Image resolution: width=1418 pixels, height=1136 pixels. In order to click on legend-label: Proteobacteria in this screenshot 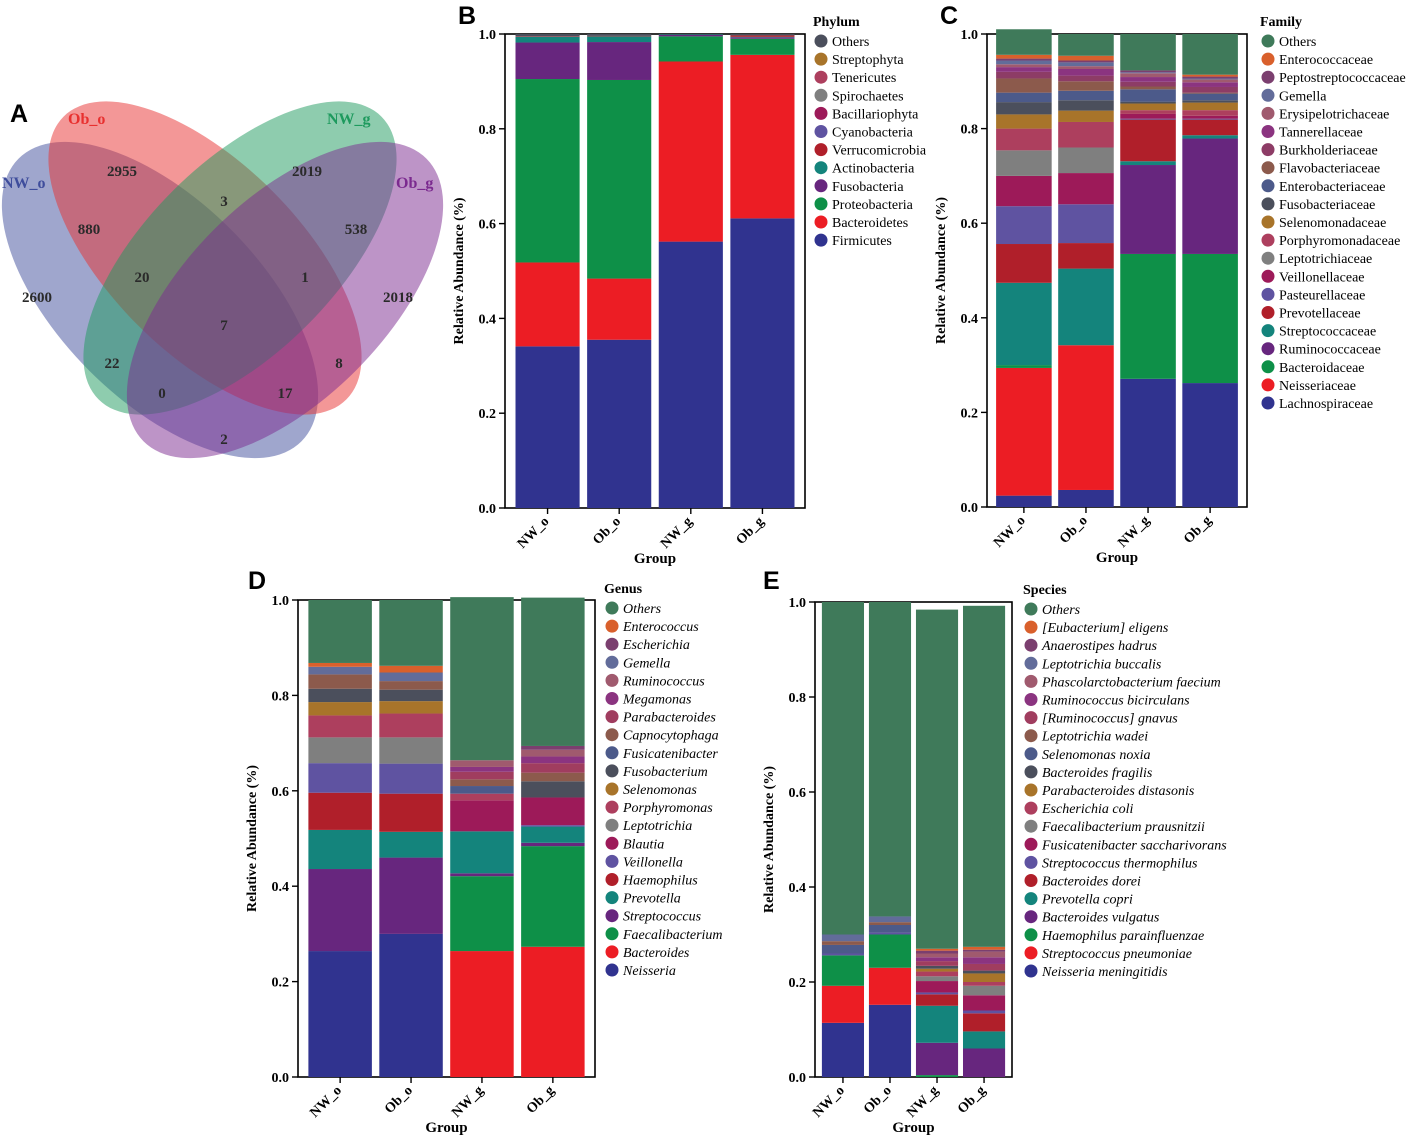, I will do `click(873, 205)`.